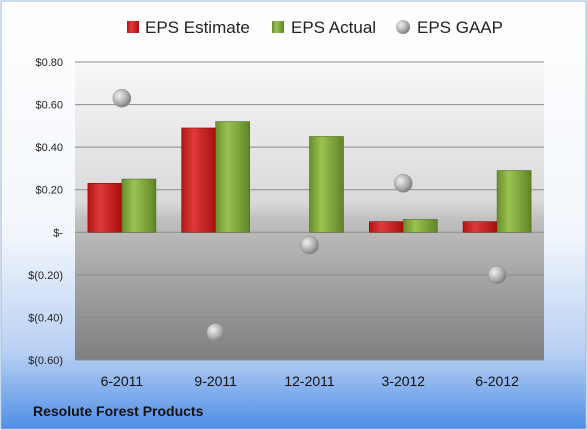 Image resolution: width=587 pixels, height=430 pixels. Describe the element at coordinates (333, 27) in the screenshot. I see `legend-label-eps-actual: EPS Actual` at that location.